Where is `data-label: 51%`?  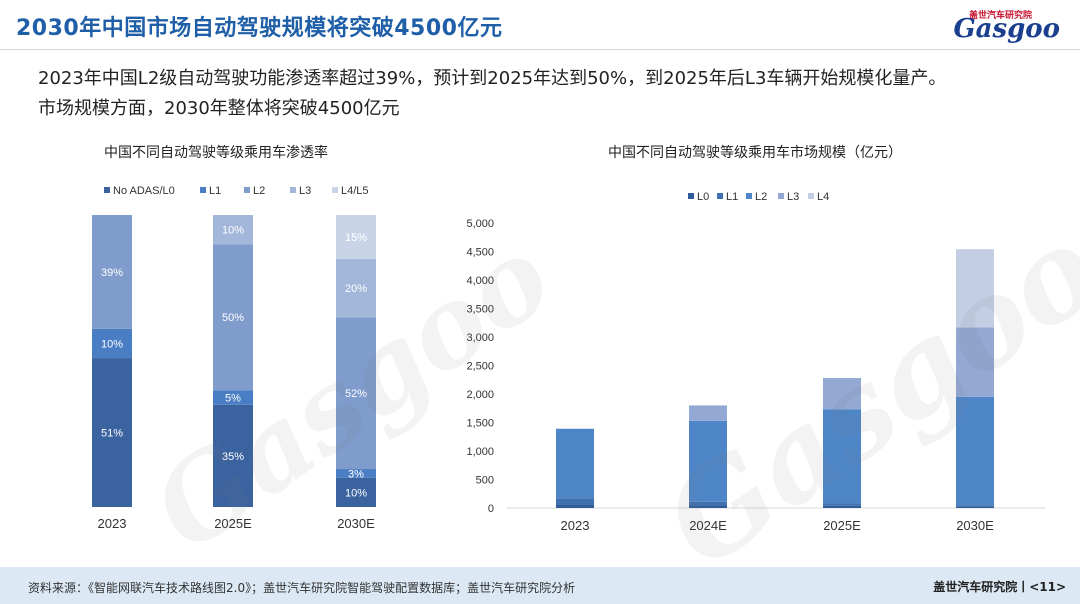 data-label: 51% is located at coordinates (112, 434).